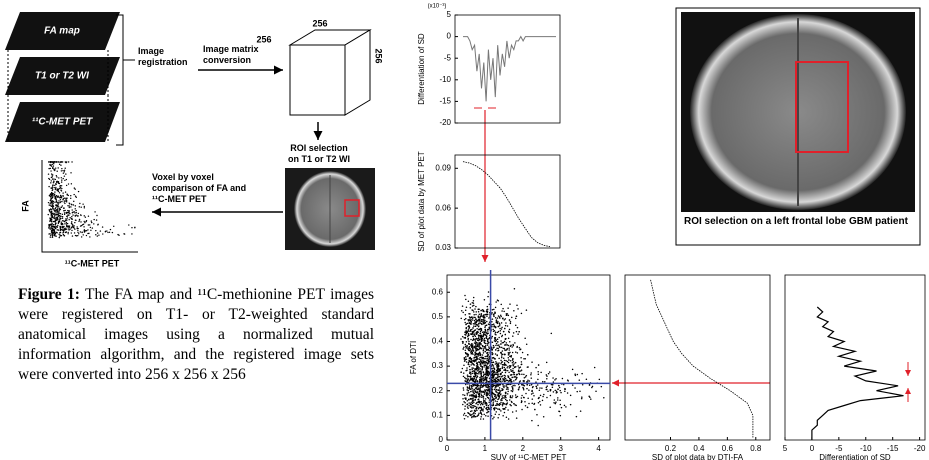 This screenshot has height=460, width=929. Describe the element at coordinates (529, 456) in the screenshot. I see `x-axis-label: SUV of ¹¹C-MET PET` at that location.